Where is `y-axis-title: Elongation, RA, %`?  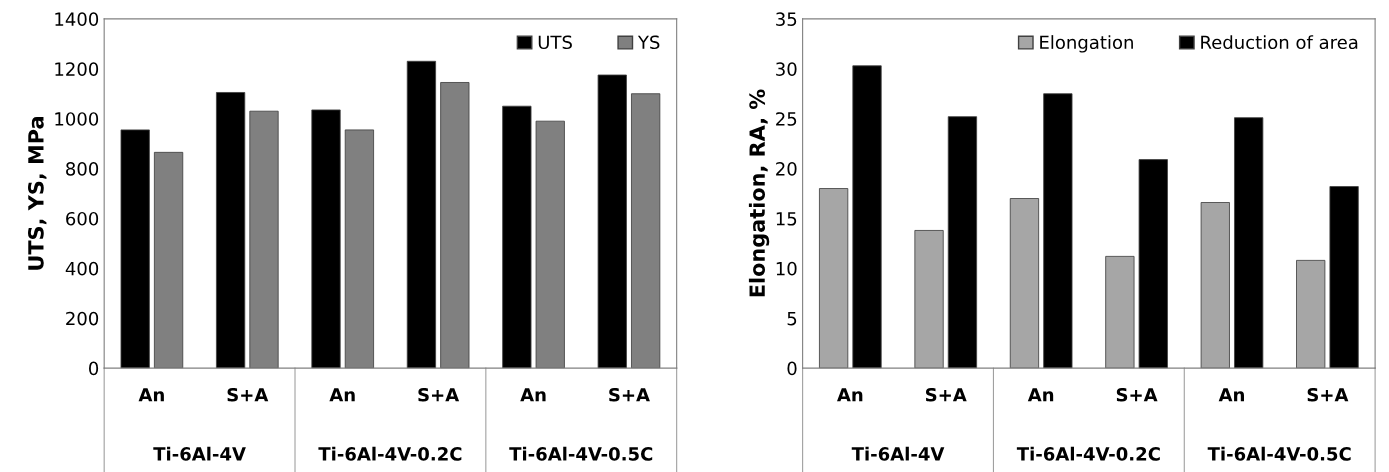 y-axis-title: Elongation, RA, % is located at coordinates (759, 193).